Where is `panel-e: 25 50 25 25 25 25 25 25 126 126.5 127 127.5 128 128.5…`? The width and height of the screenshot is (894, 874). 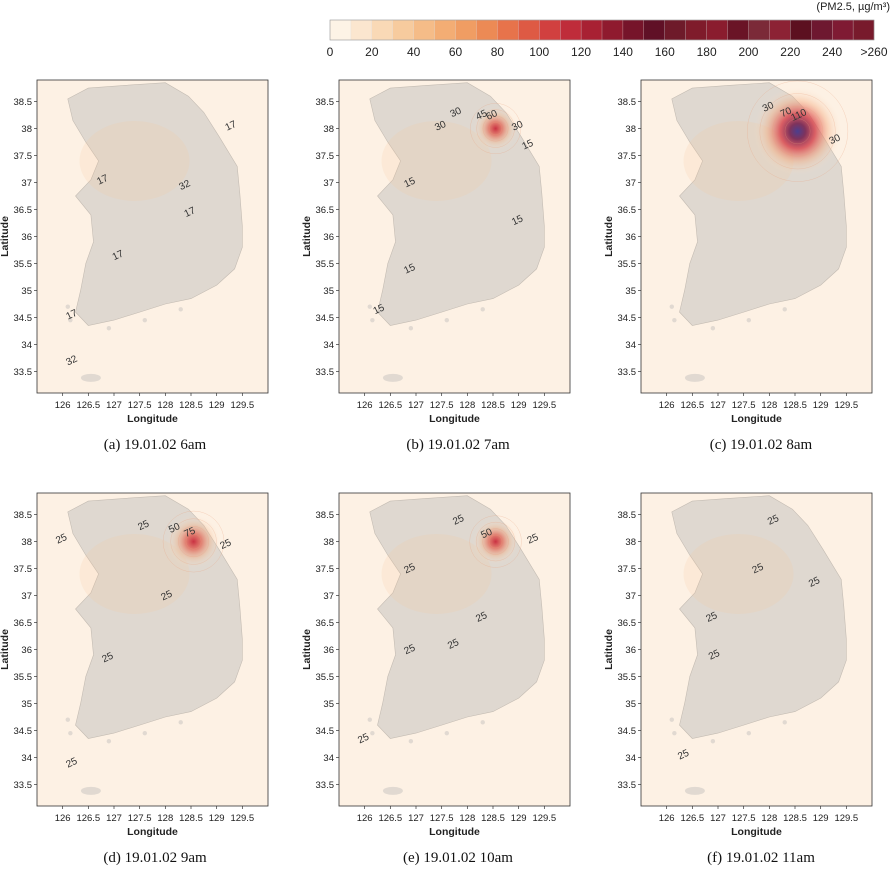
panel-e: 25 50 25 25 25 25 25 25 126 126.5 127 127.5 128 128.5… is located at coordinates (436, 665).